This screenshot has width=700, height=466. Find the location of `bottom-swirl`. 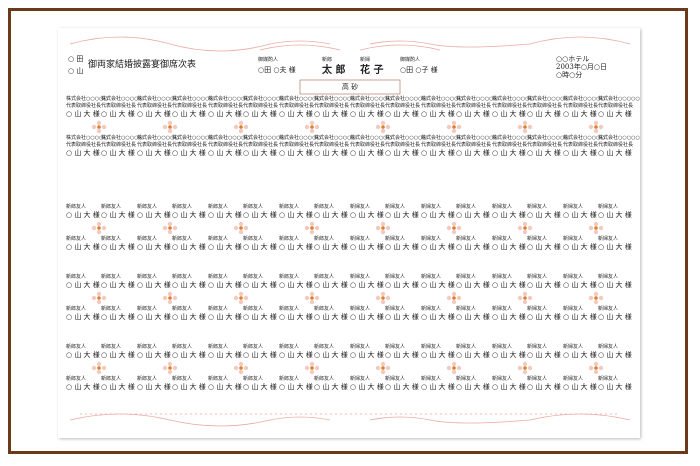

bottom-swirl is located at coordinates (350, 420).